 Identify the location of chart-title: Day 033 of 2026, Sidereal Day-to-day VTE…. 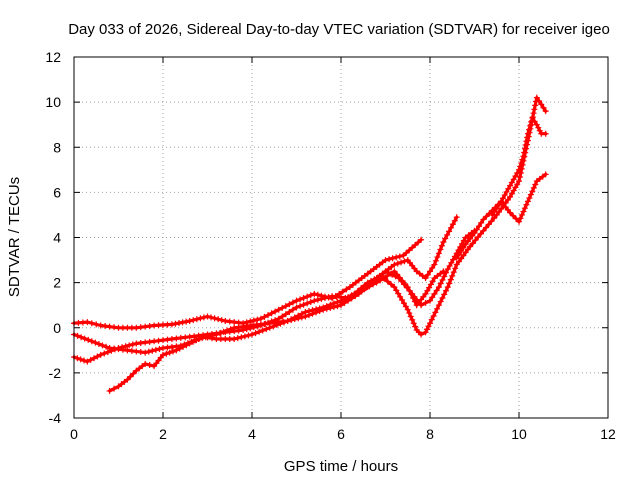
(339, 29).